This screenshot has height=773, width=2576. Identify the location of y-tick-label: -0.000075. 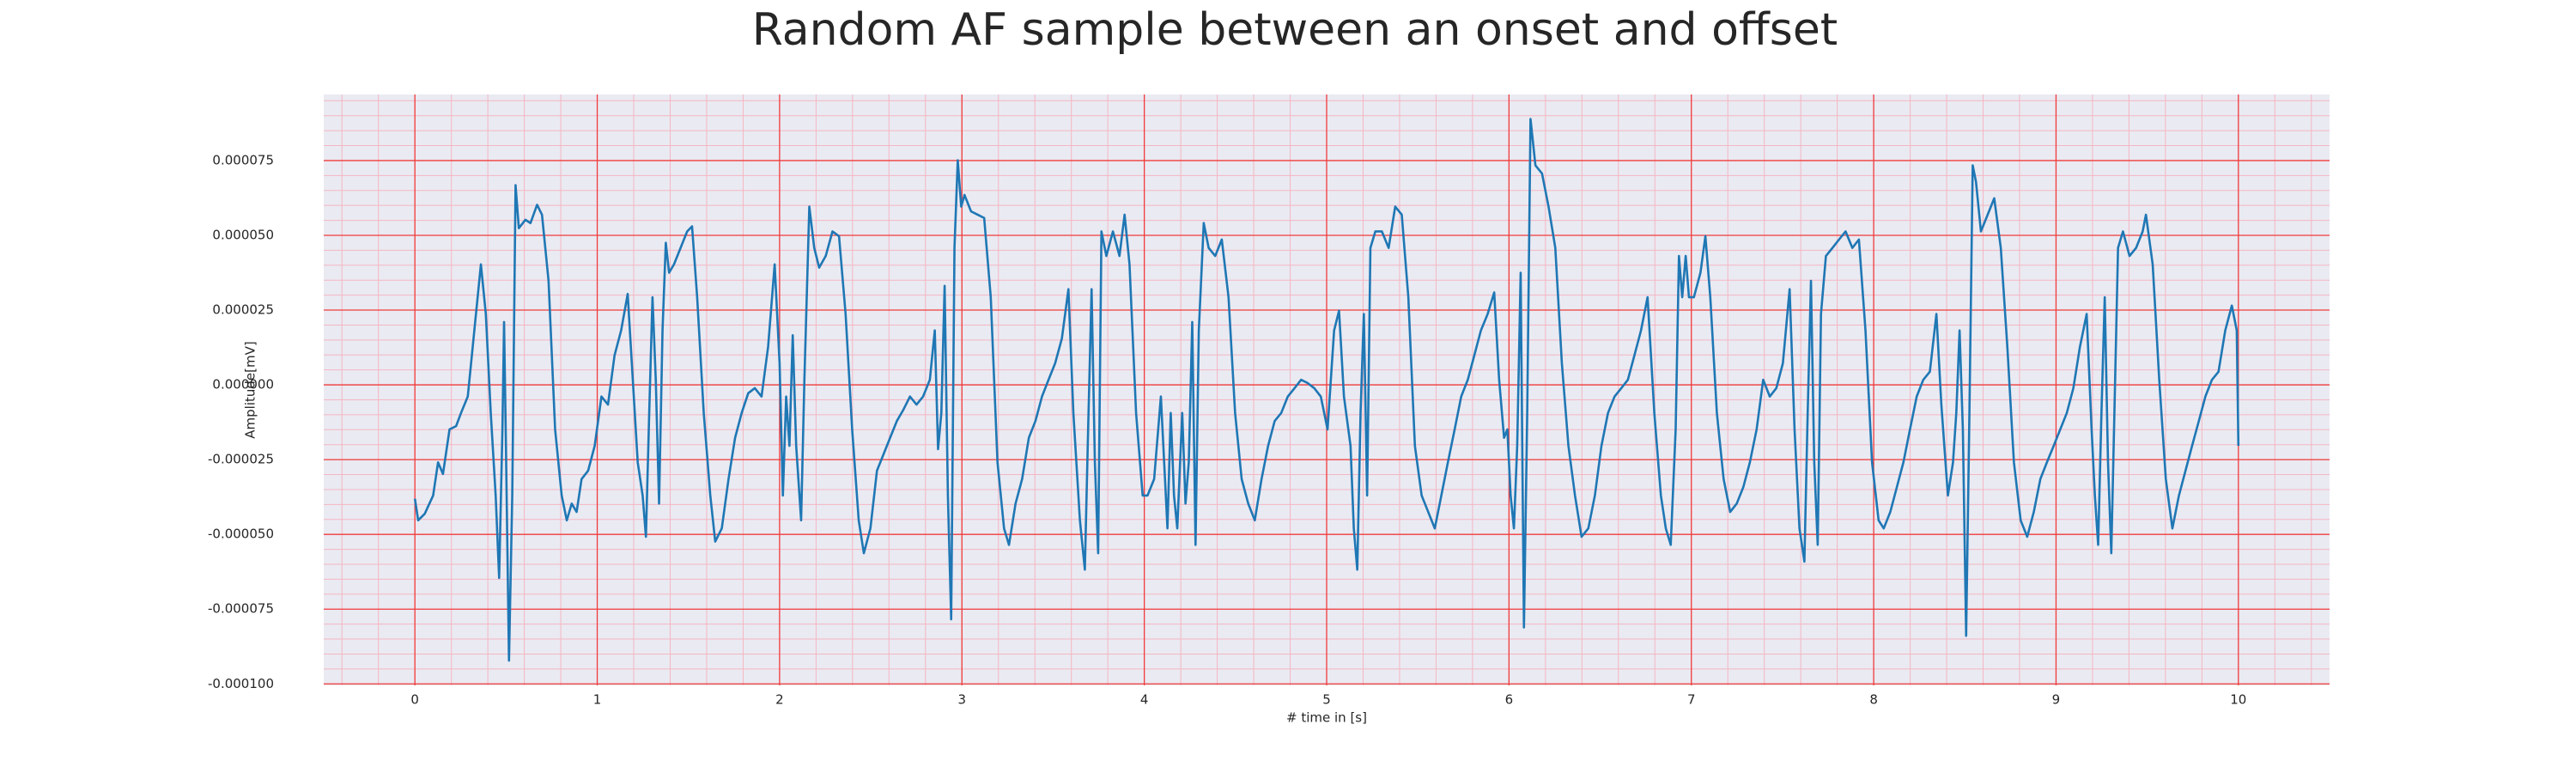
(241, 609).